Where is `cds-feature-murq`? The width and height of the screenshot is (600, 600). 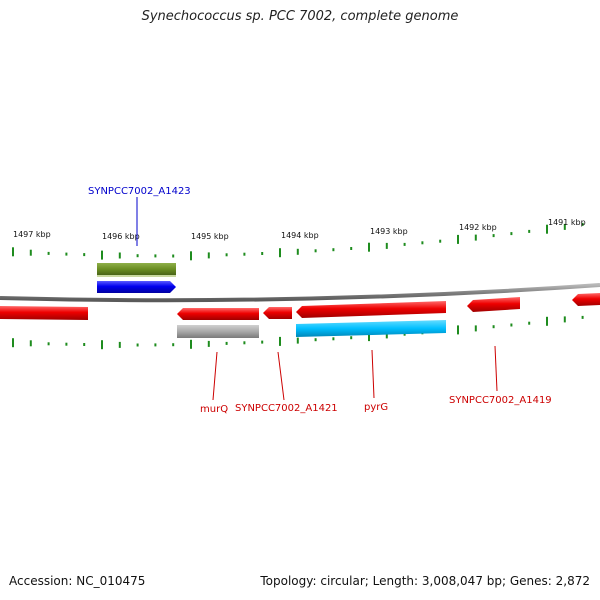
cds-feature-murq is located at coordinates (218, 331).